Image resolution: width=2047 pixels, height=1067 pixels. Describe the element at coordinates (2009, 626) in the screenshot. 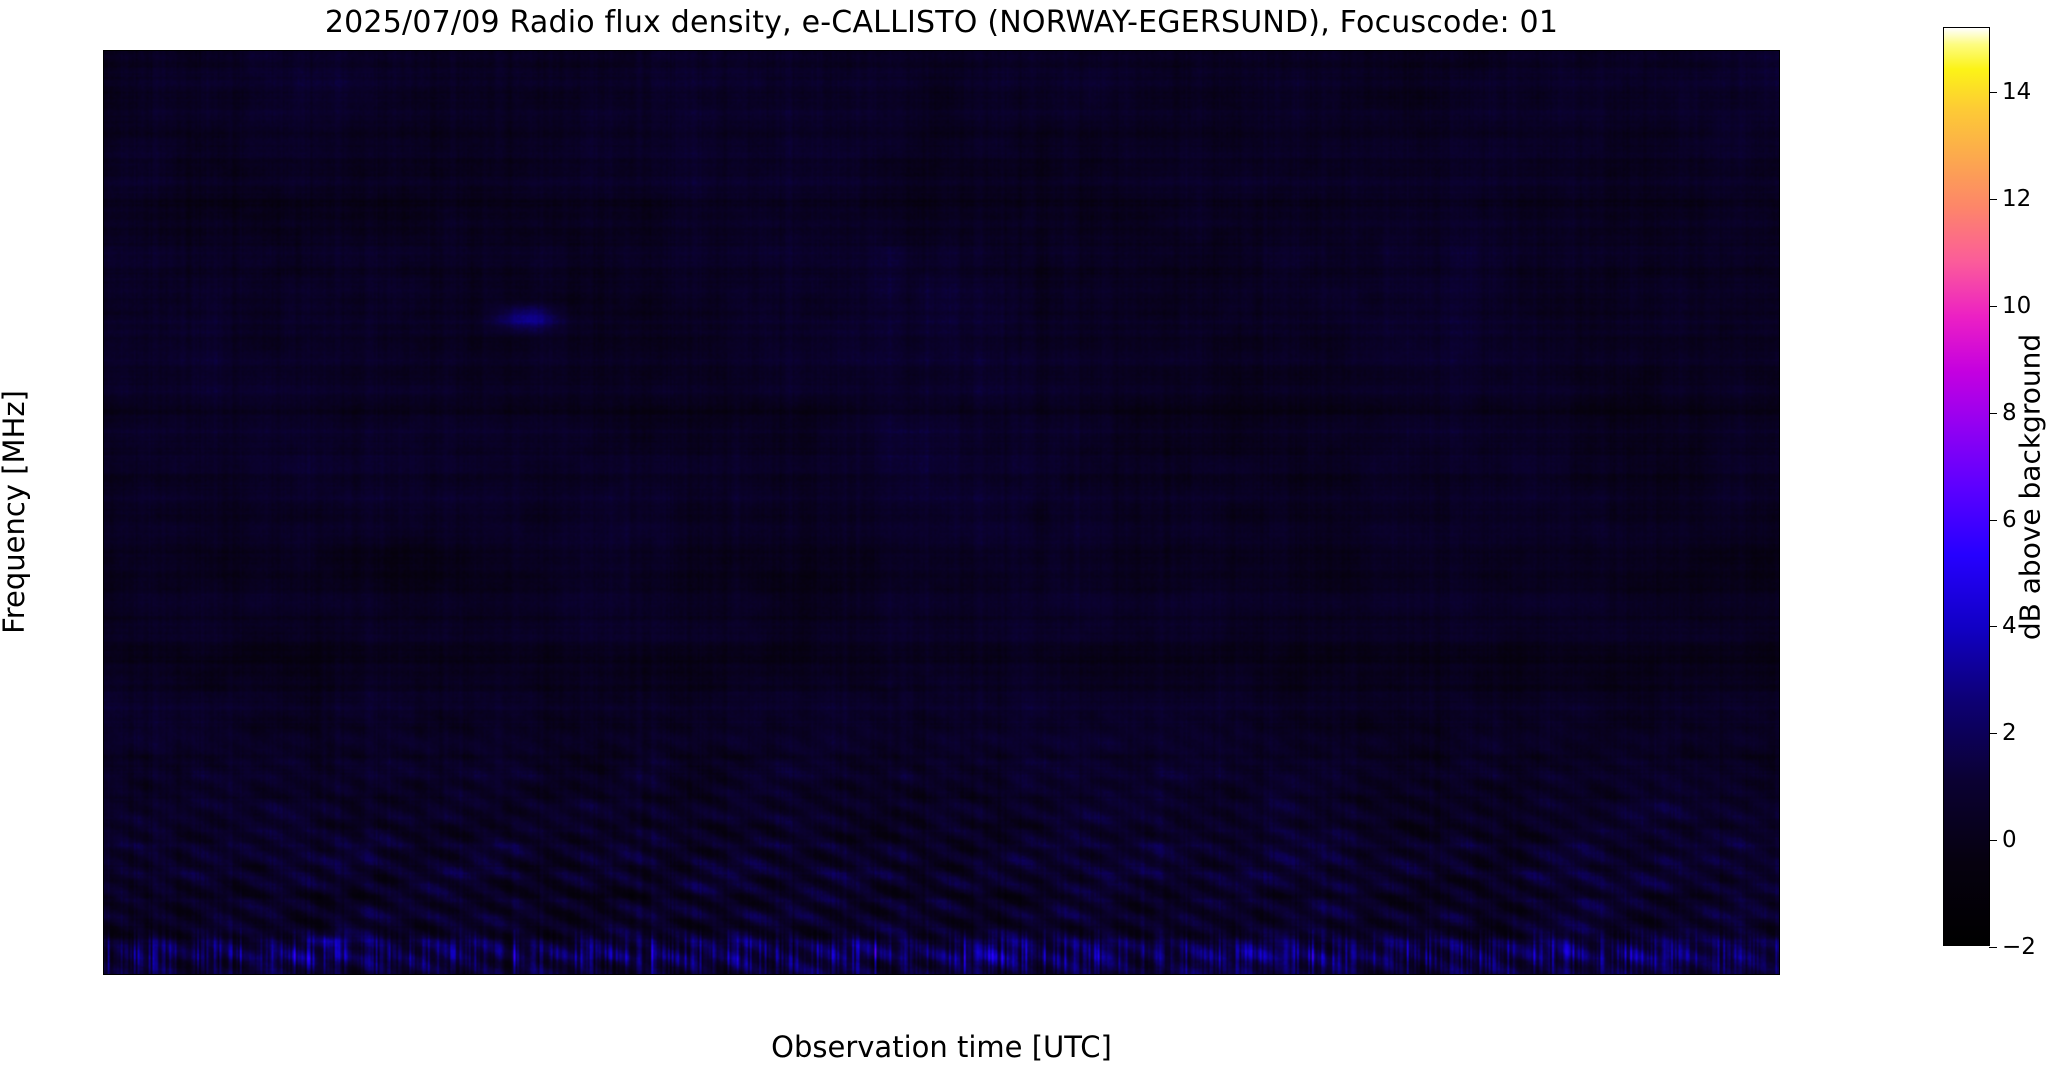

I see `colorbar-tick-label: 4` at that location.